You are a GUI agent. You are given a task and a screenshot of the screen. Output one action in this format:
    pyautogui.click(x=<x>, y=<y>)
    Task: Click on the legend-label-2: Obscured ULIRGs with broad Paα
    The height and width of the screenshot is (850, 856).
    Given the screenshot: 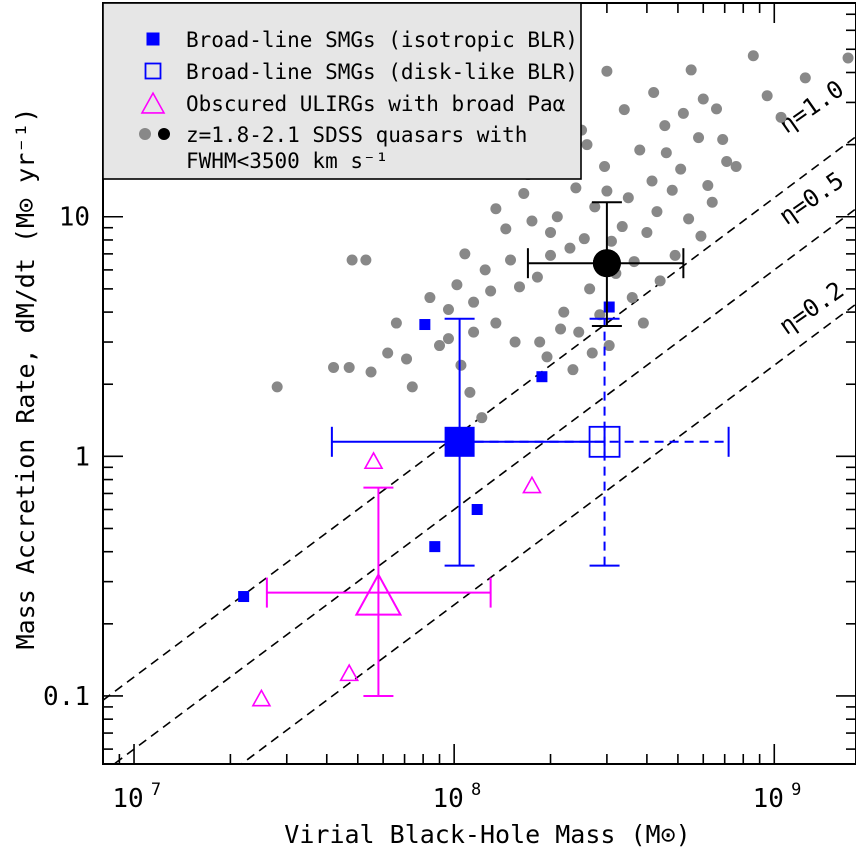 What is the action you would take?
    pyautogui.click(x=376, y=104)
    